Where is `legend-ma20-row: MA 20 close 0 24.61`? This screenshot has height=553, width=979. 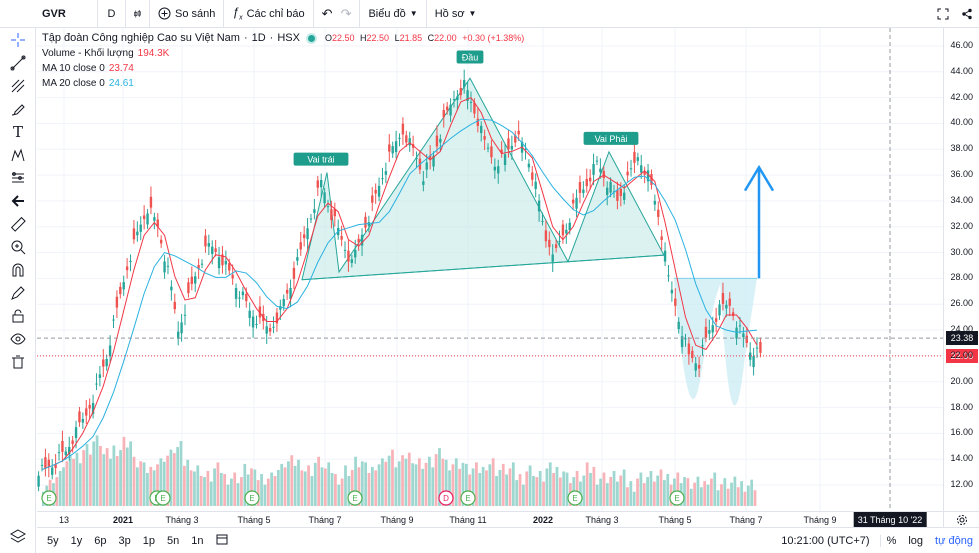
legend-ma20-row: MA 20 close 0 24.61 is located at coordinates (283, 83).